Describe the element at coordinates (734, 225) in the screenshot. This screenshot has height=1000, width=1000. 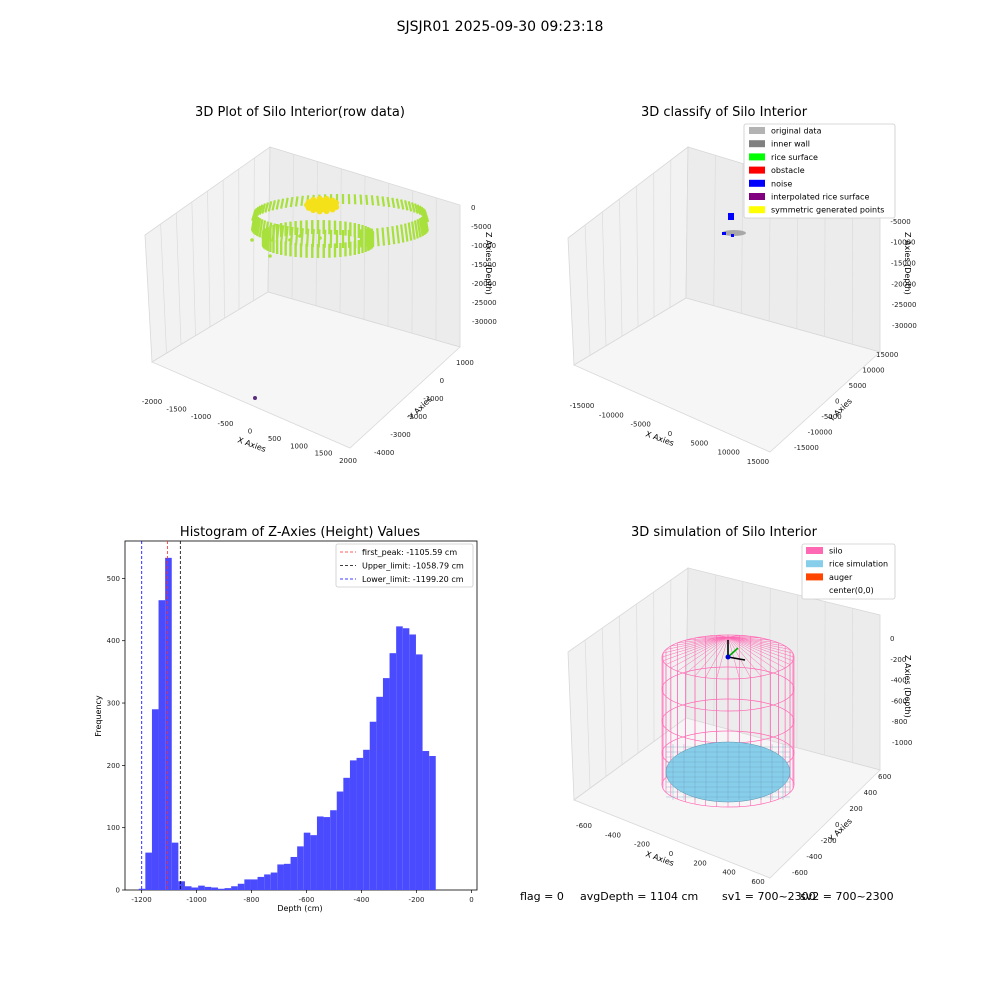
I see `classify-points` at that location.